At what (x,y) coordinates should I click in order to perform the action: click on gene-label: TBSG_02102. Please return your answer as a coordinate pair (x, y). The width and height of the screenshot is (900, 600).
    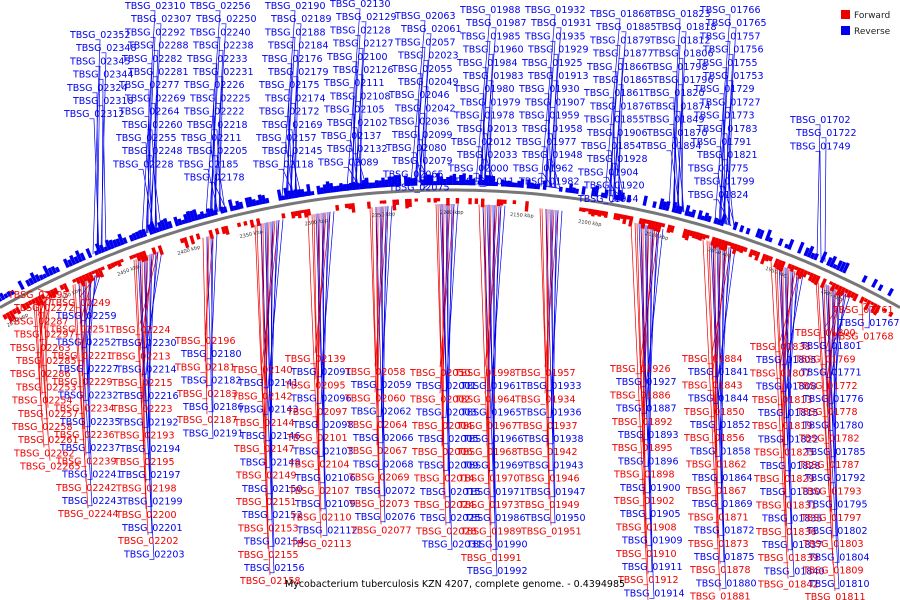
    Looking at the image, I should click on (357, 123).